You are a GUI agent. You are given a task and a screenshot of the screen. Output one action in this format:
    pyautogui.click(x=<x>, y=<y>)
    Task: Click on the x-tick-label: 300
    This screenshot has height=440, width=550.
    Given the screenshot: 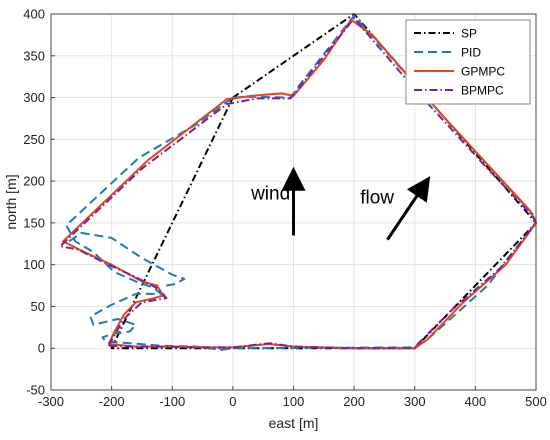 What is the action you would take?
    pyautogui.click(x=415, y=401)
    